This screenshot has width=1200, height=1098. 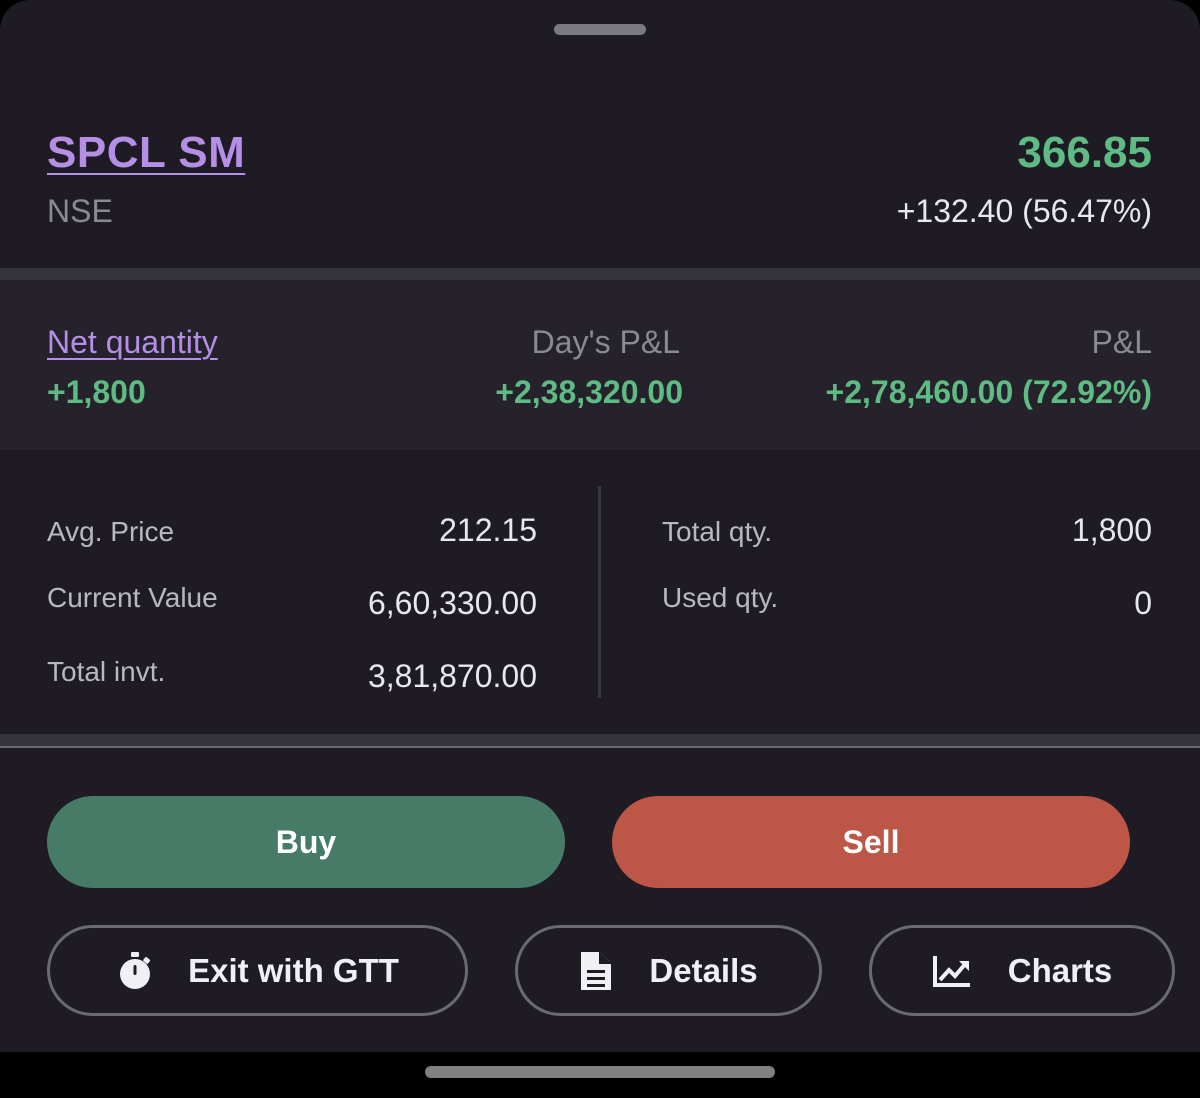 I want to click on used-qty-label: Used qty., so click(x=720, y=597).